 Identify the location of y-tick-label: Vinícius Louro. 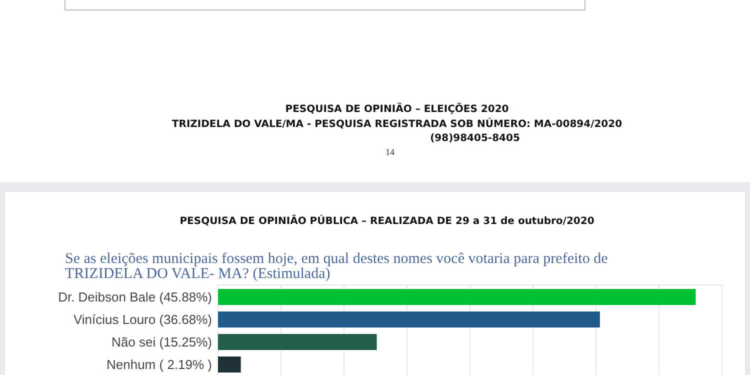
(114, 320).